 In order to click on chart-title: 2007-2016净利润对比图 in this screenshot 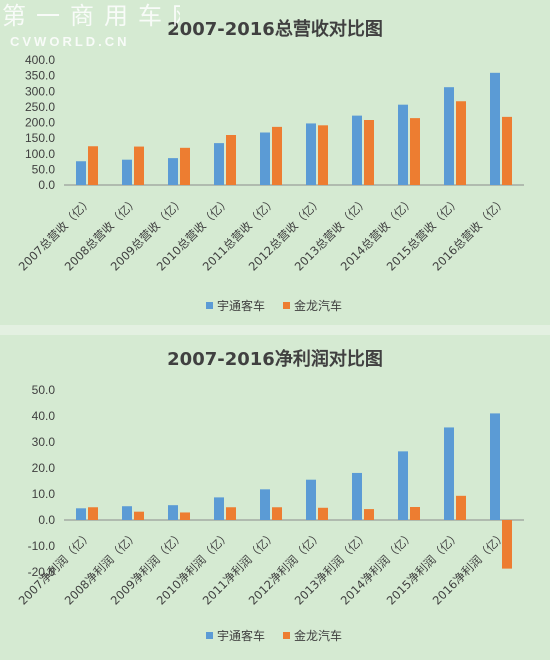, I will do `click(275, 359)`.